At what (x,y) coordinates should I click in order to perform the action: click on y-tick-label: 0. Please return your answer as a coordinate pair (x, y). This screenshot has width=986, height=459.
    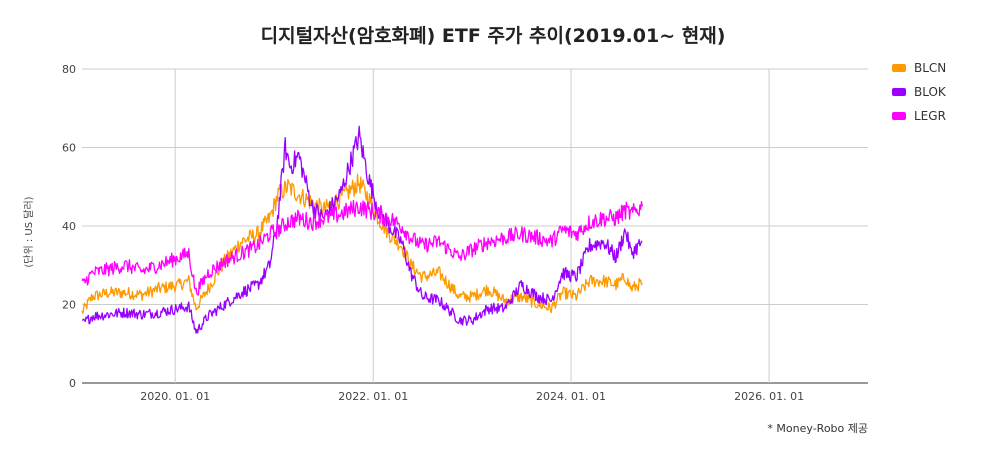
    Looking at the image, I should click on (72, 383).